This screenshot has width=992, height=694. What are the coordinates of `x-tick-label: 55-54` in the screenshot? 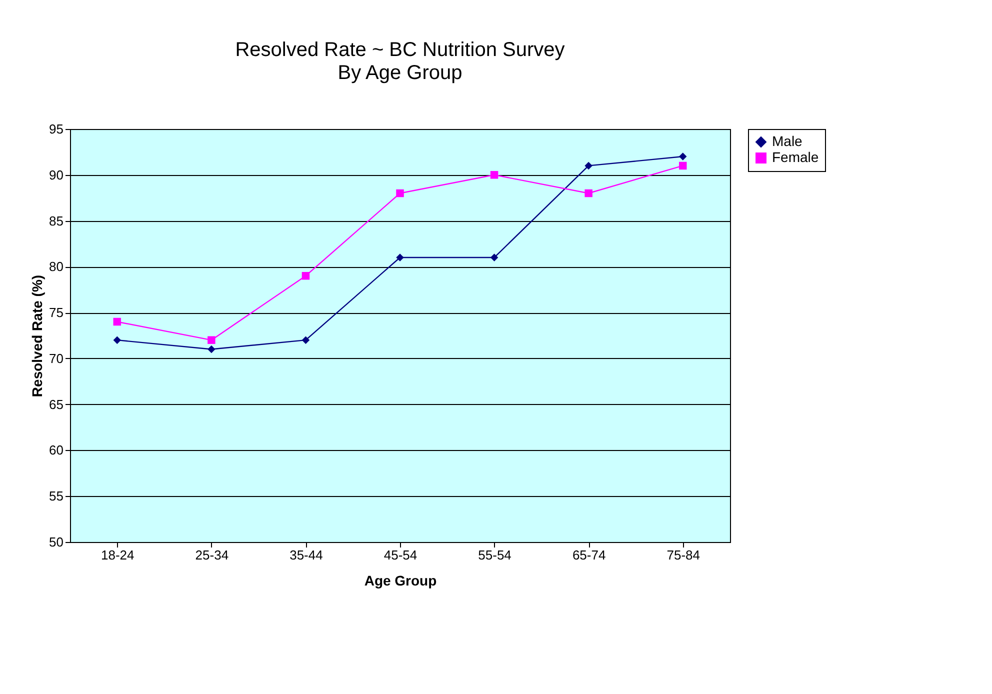 It's located at (495, 555).